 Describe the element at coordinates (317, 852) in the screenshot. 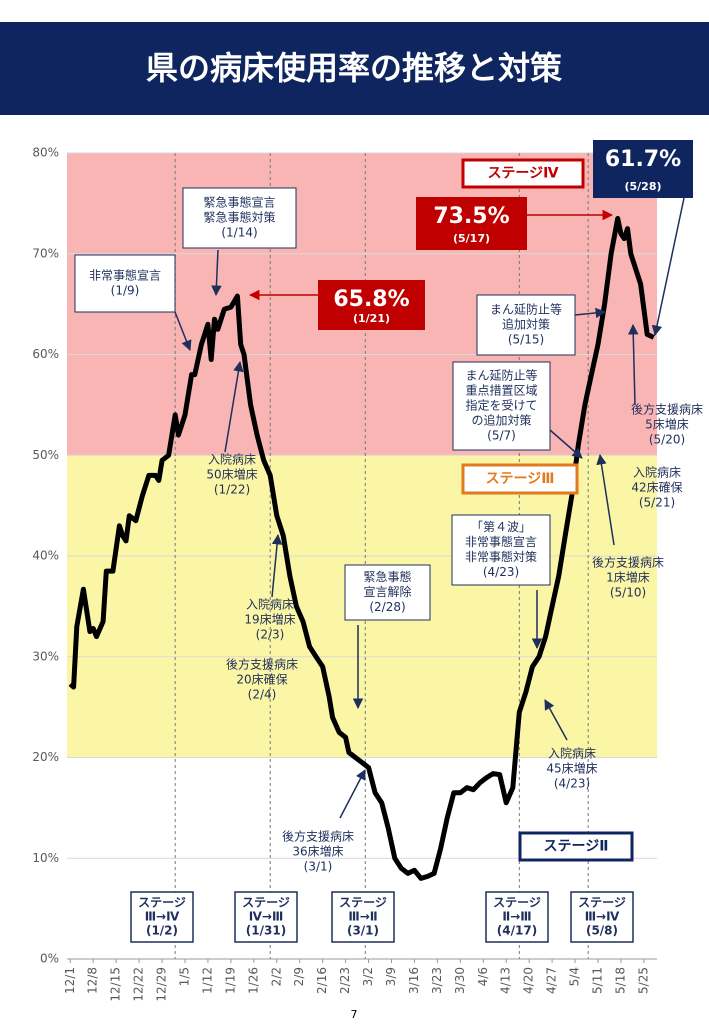

I see `annotation-text: 36床増床` at that location.